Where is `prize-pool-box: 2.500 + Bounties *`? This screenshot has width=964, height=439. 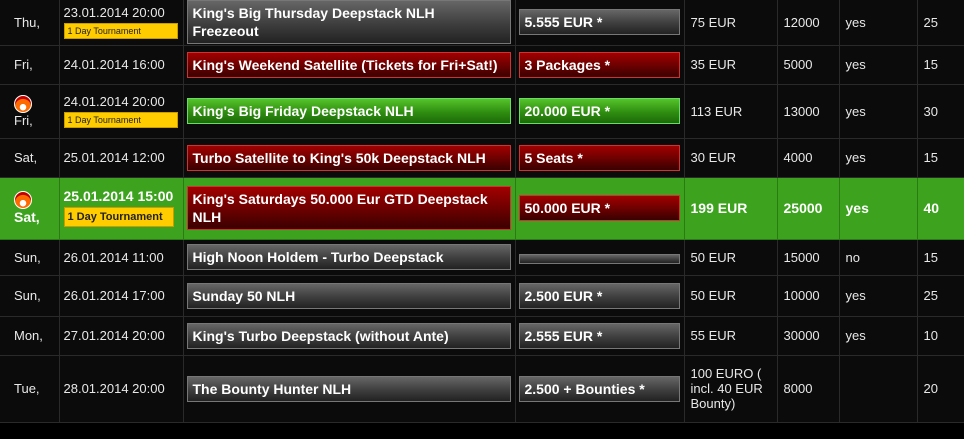 prize-pool-box: 2.500 + Bounties * is located at coordinates (599, 388).